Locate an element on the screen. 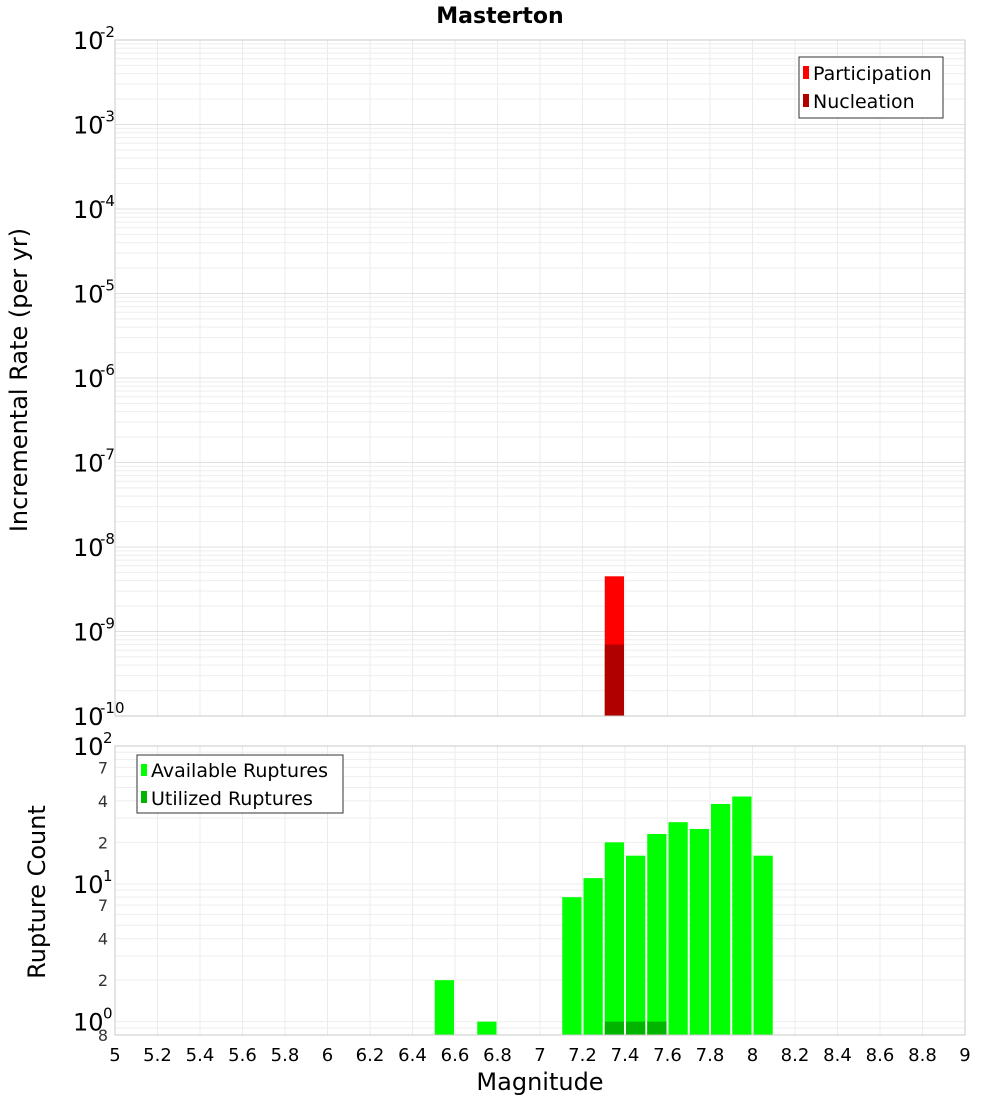 This screenshot has height=1100, width=1000. legend-label-nucleation: Nucleation is located at coordinates (864, 102).